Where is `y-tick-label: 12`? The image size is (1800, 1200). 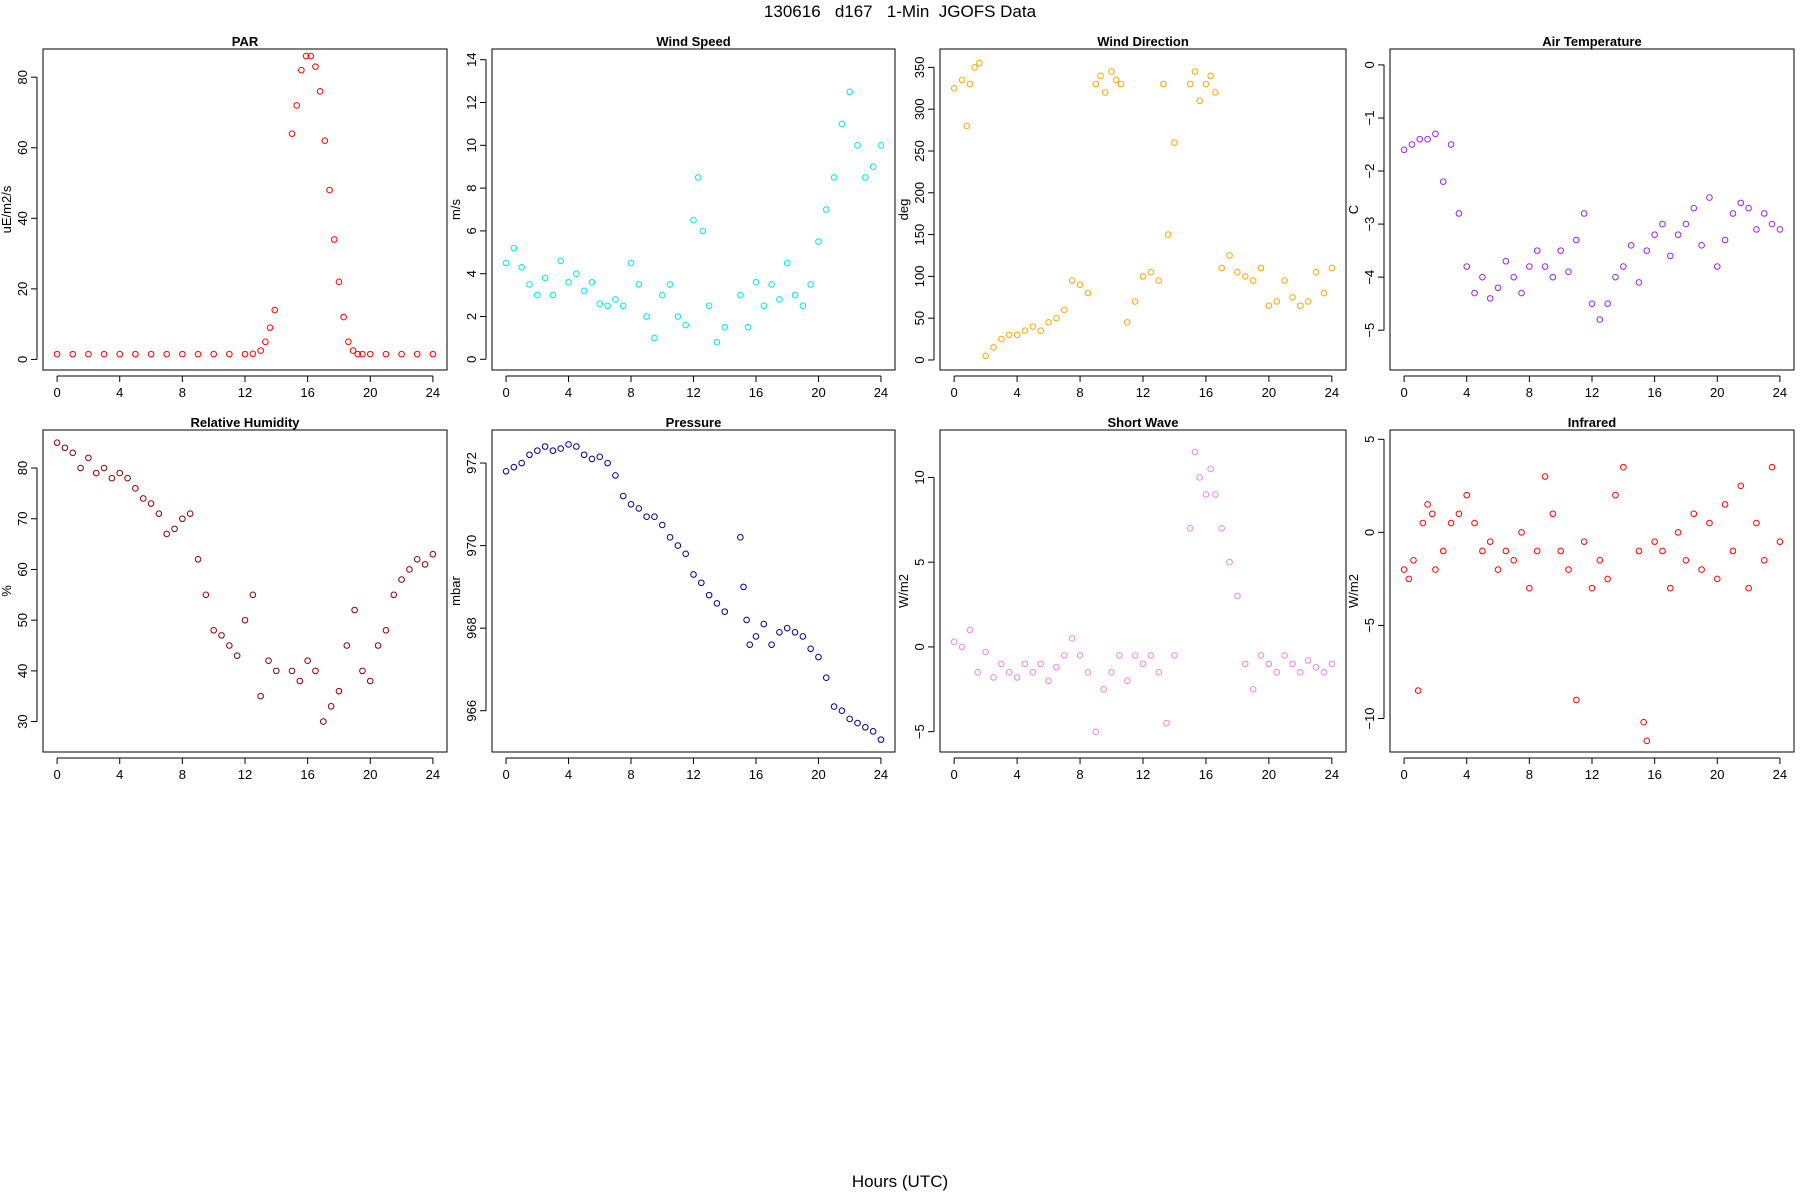 y-tick-label: 12 is located at coordinates (471, 102).